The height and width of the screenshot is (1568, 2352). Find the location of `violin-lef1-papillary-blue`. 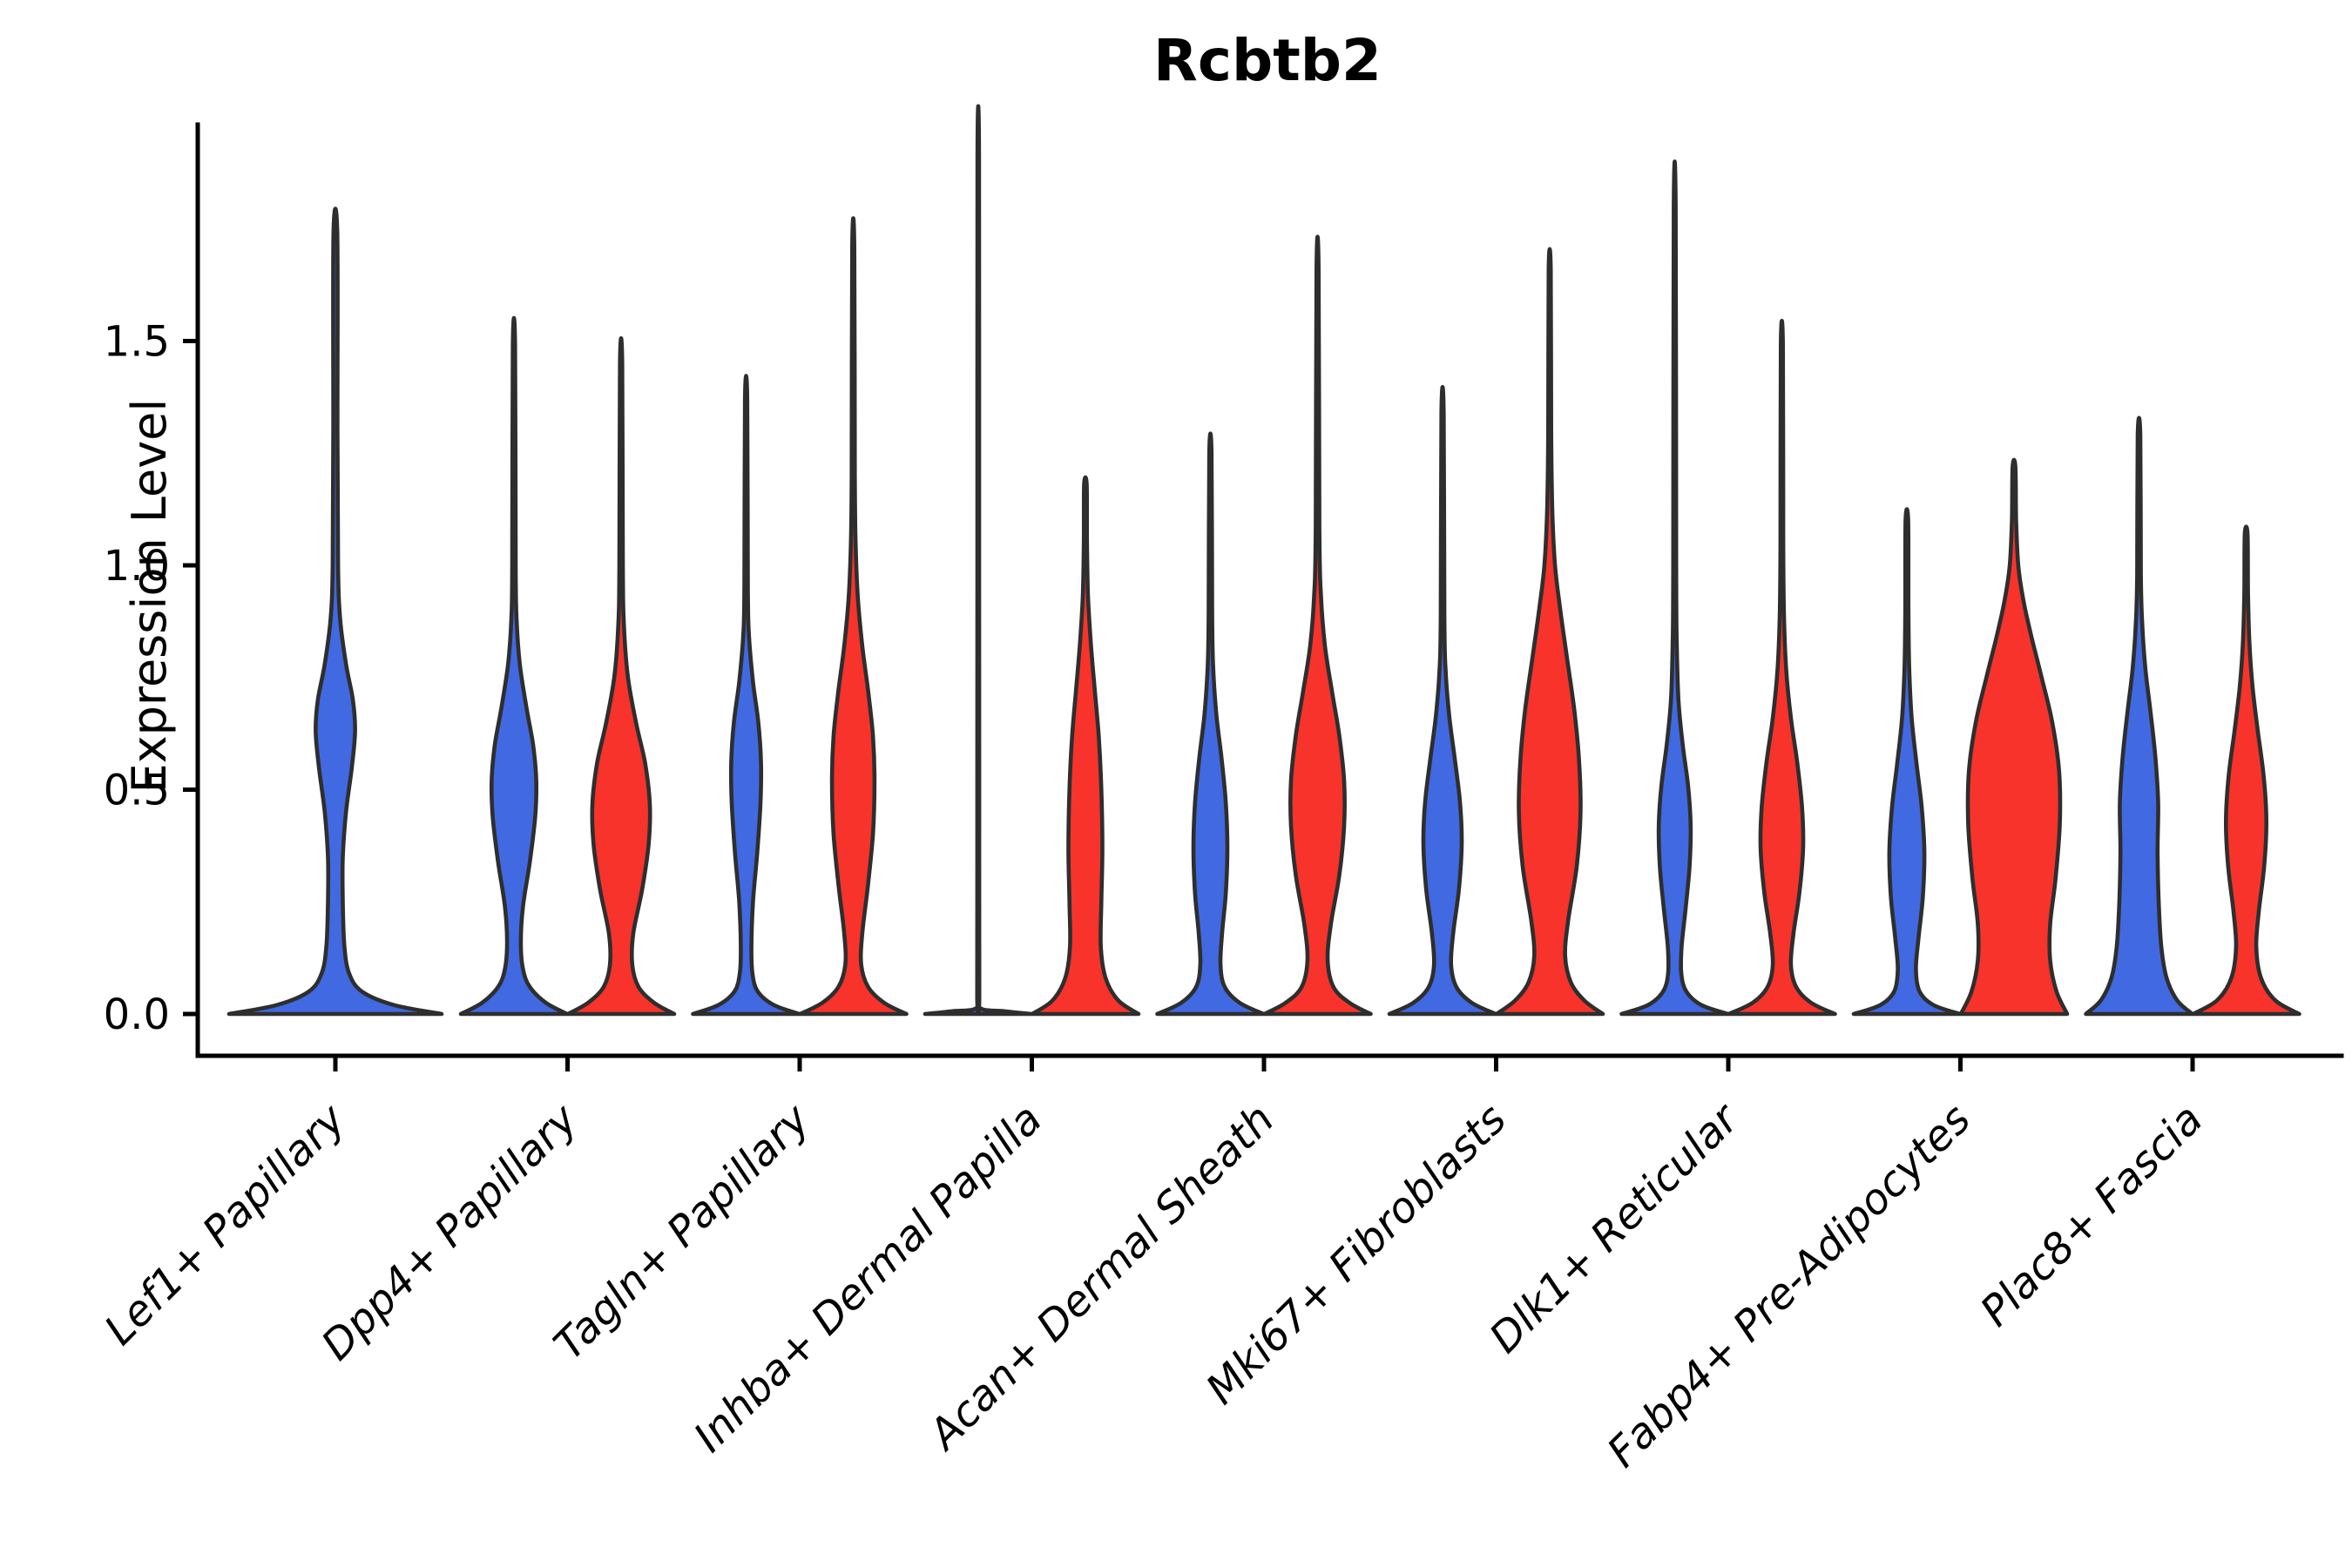

violin-lef1-papillary-blue is located at coordinates (335, 611).